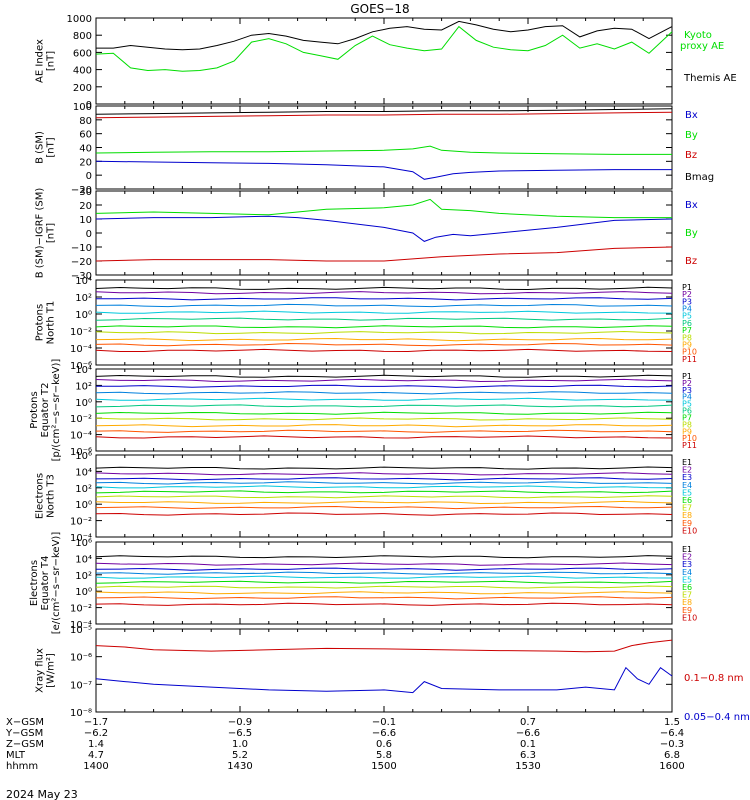  Describe the element at coordinates (671, 766) in the screenshot. I see `axis-row-value: 1600` at that location.